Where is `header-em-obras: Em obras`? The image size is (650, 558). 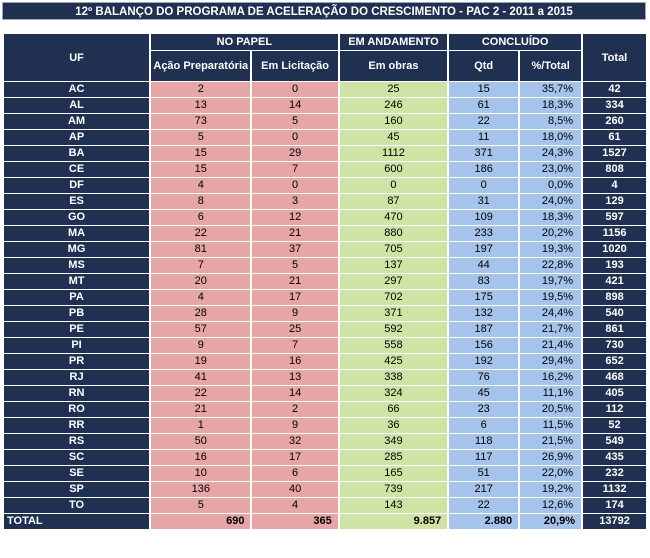 header-em-obras: Em obras is located at coordinates (393, 66).